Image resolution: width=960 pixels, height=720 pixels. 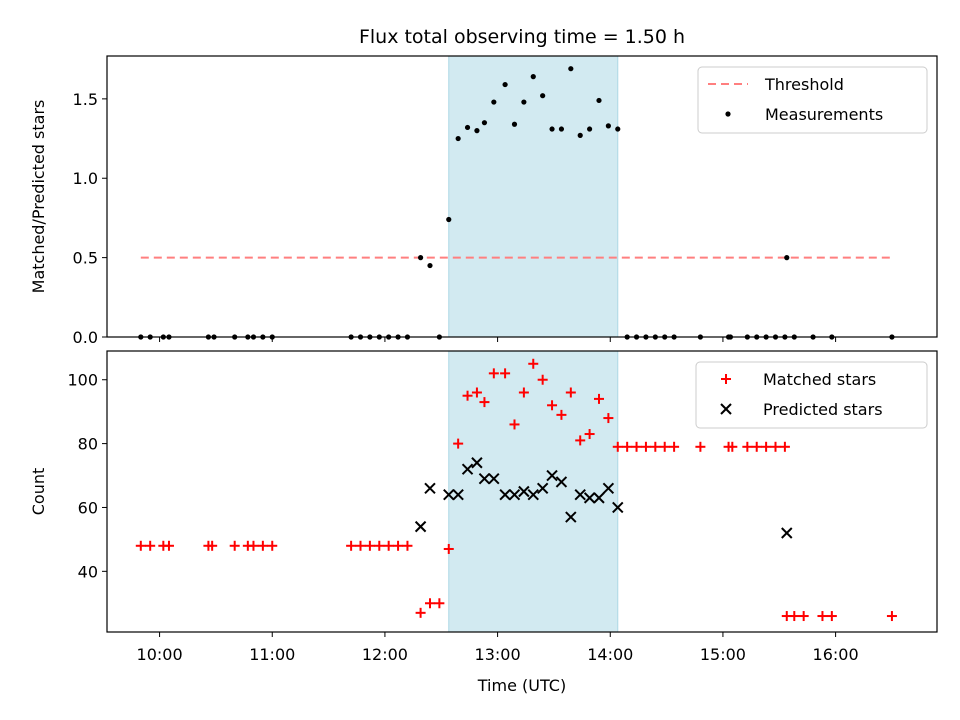 What do you see at coordinates (824, 114) in the screenshot?
I see `legend-label: Measurements` at bounding box center [824, 114].